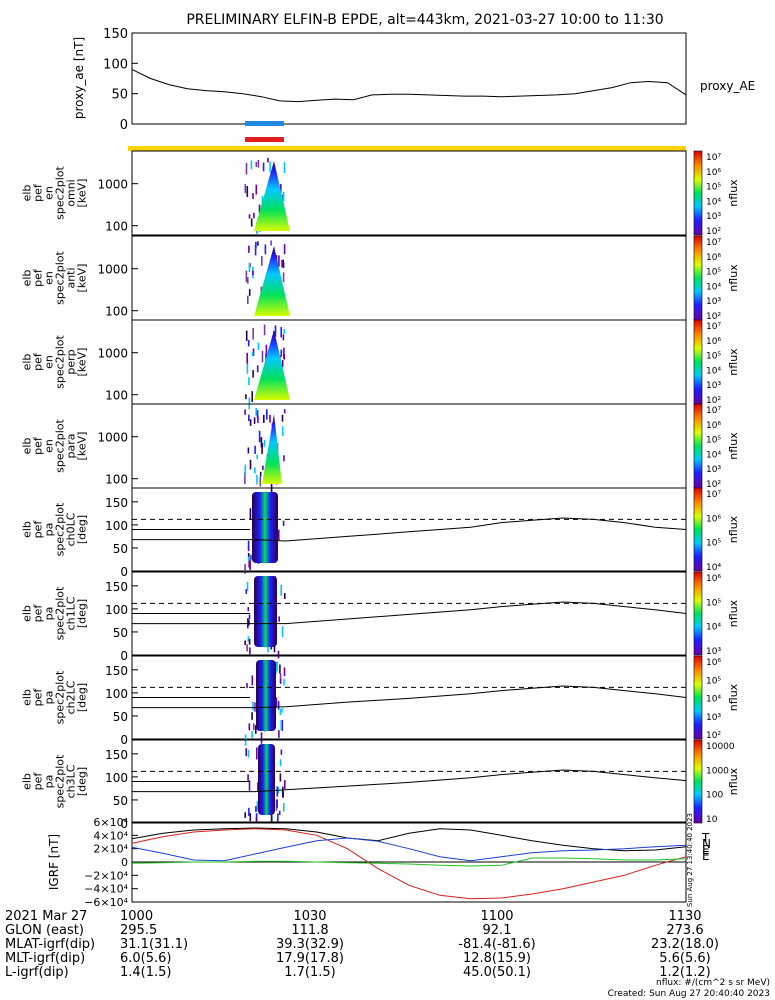 This screenshot has height=1000, width=775. I want to click on pa-tick-label: 50, so click(120, 549).